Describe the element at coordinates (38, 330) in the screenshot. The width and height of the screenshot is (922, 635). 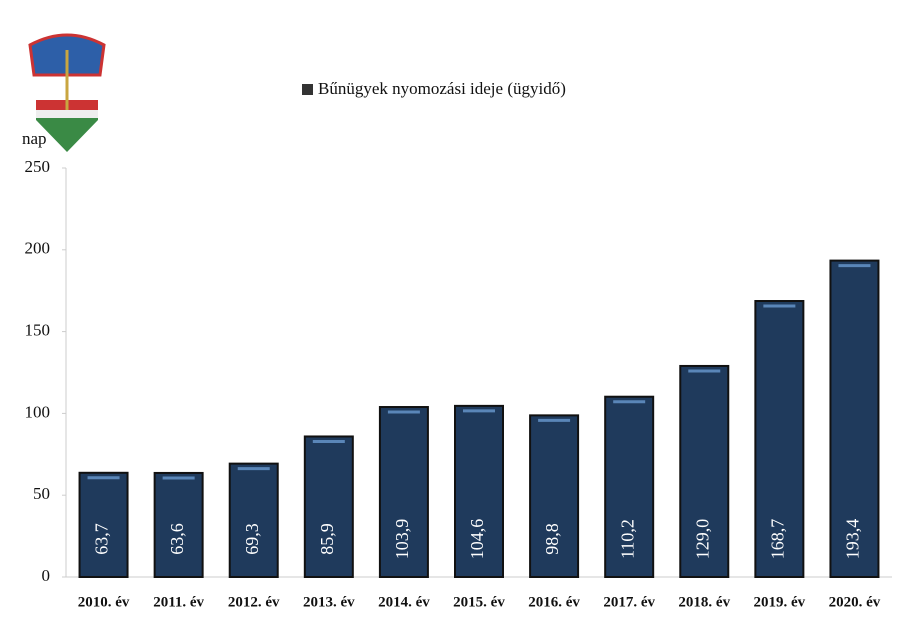
I see `y-tick-label: 150` at that location.